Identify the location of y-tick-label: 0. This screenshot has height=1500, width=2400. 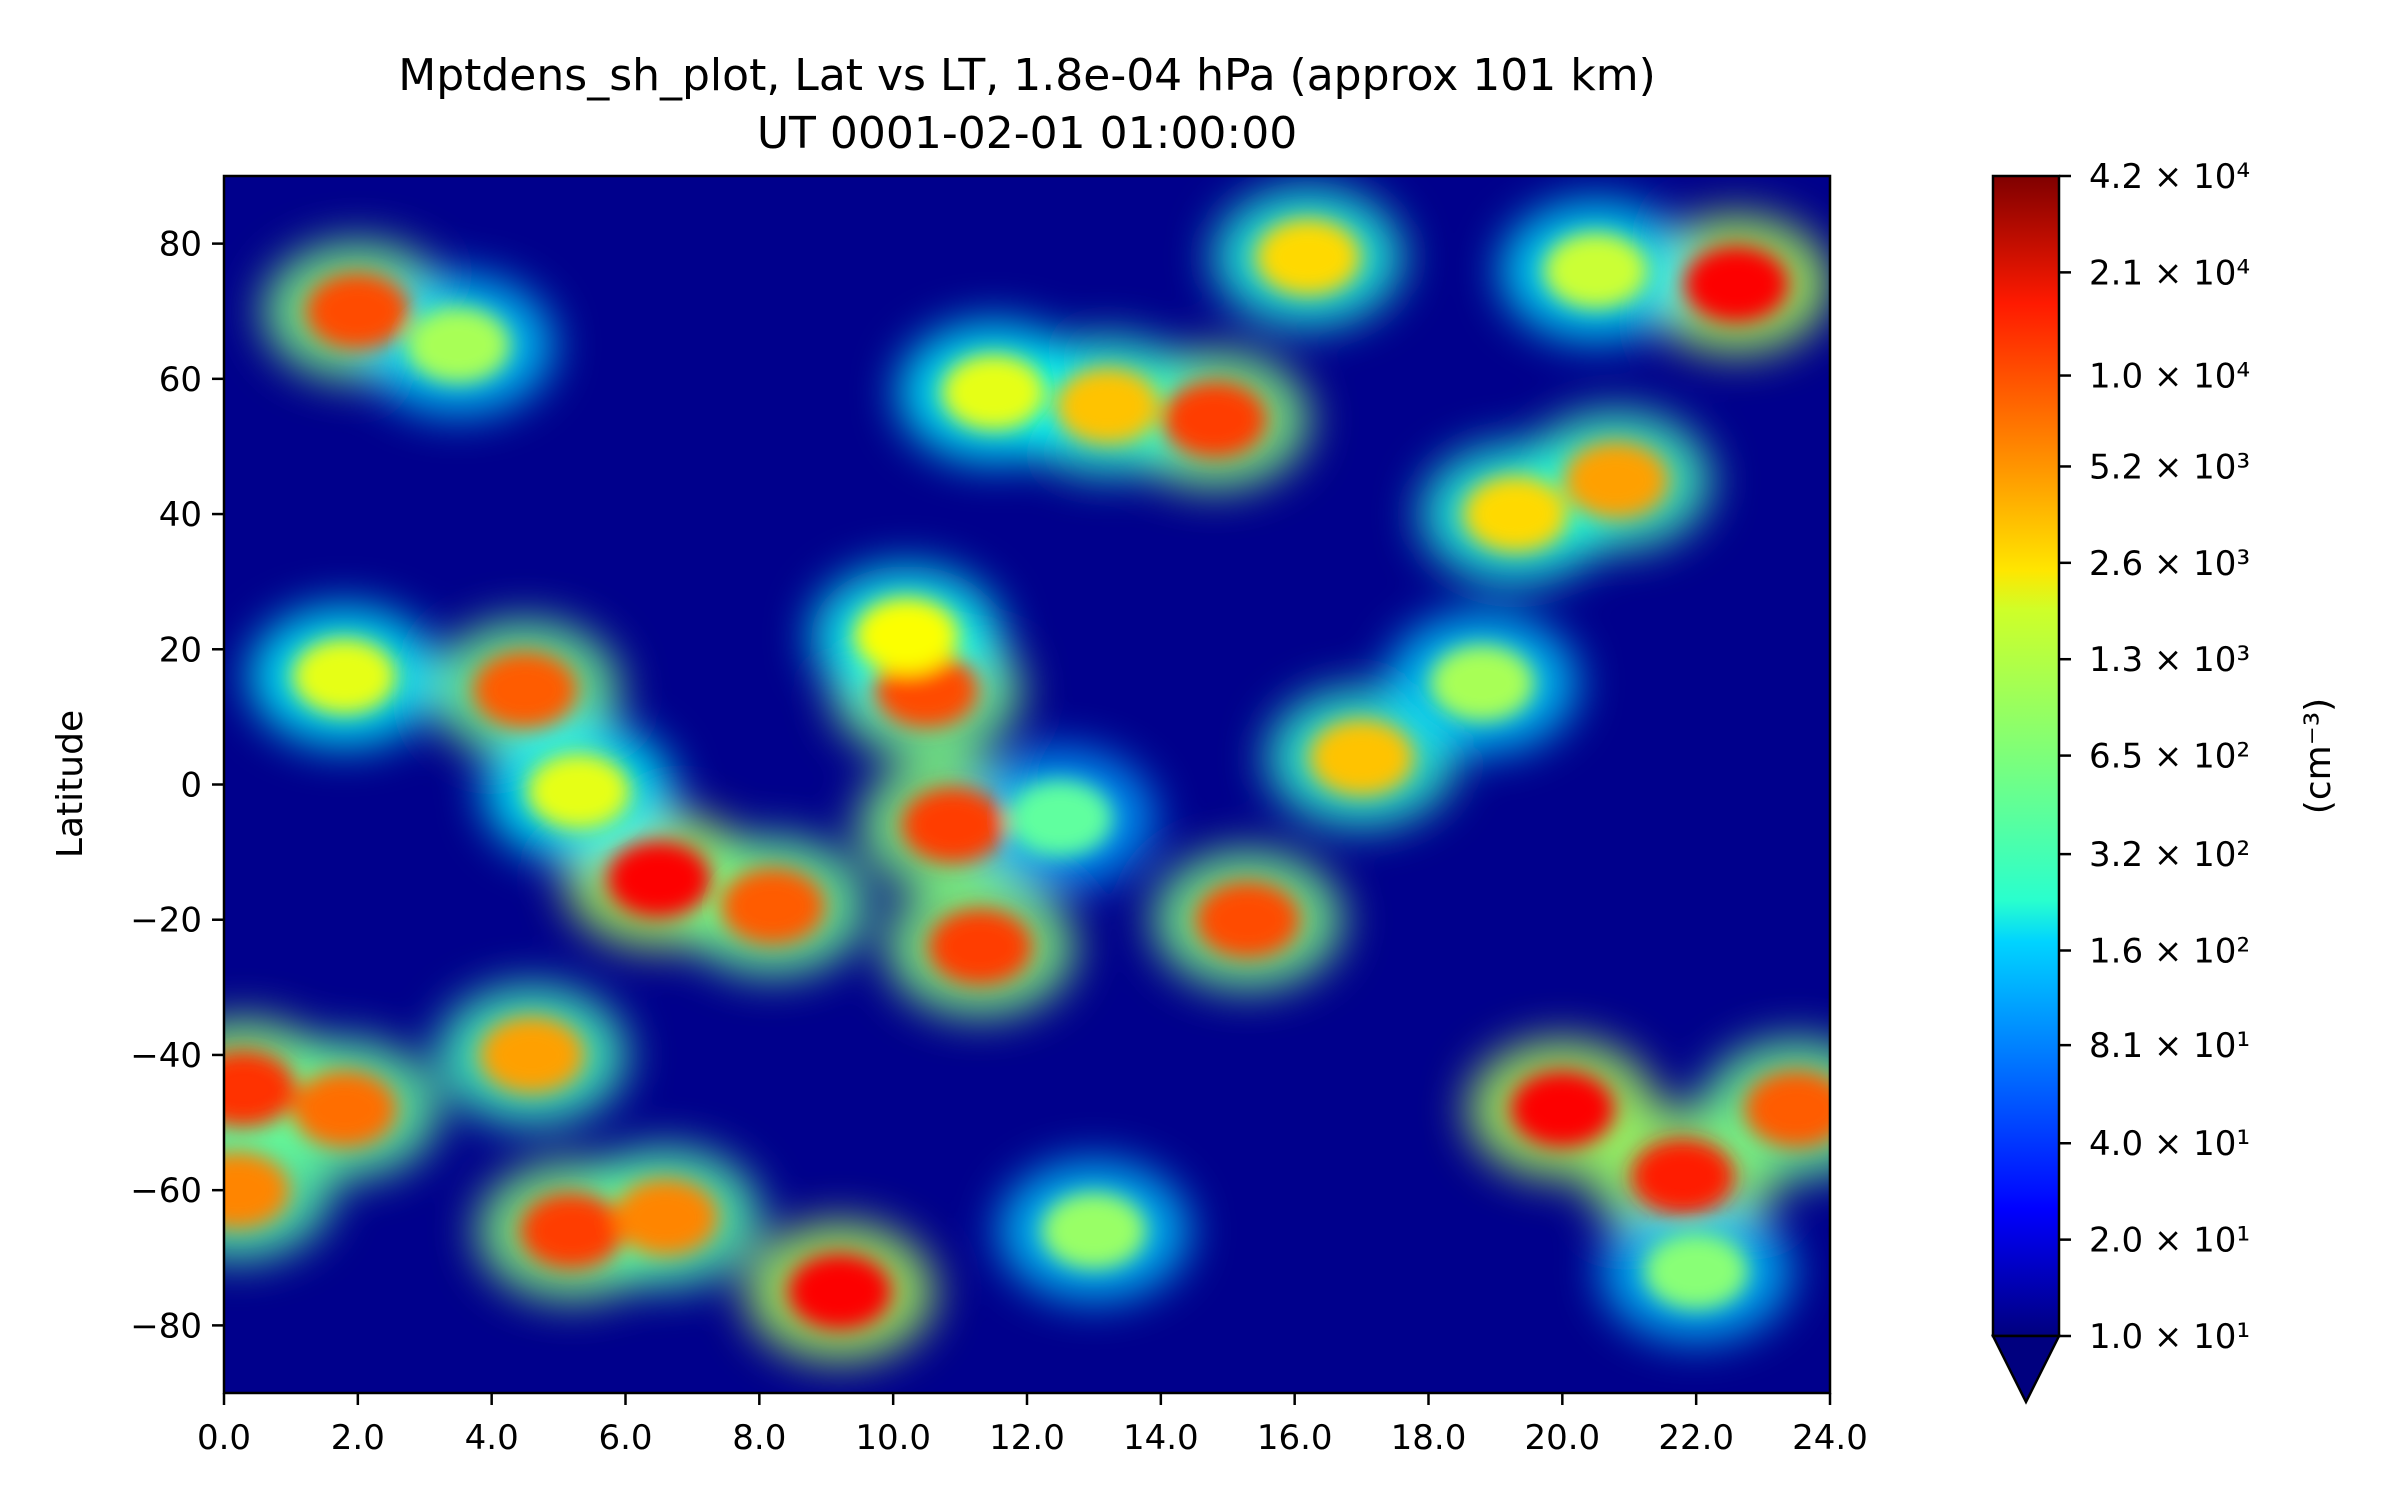
(191, 786).